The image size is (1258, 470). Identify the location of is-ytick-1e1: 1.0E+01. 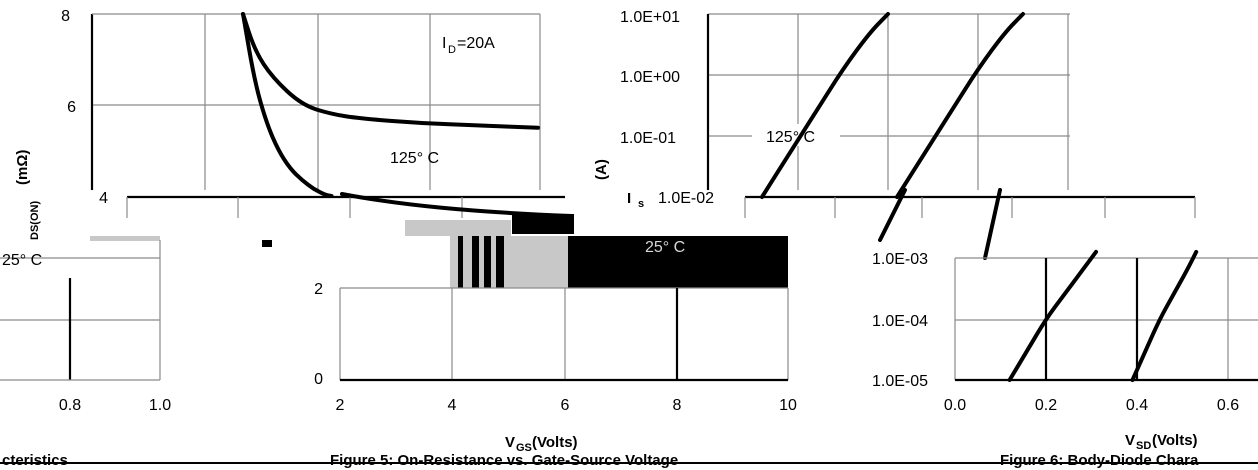
(650, 17).